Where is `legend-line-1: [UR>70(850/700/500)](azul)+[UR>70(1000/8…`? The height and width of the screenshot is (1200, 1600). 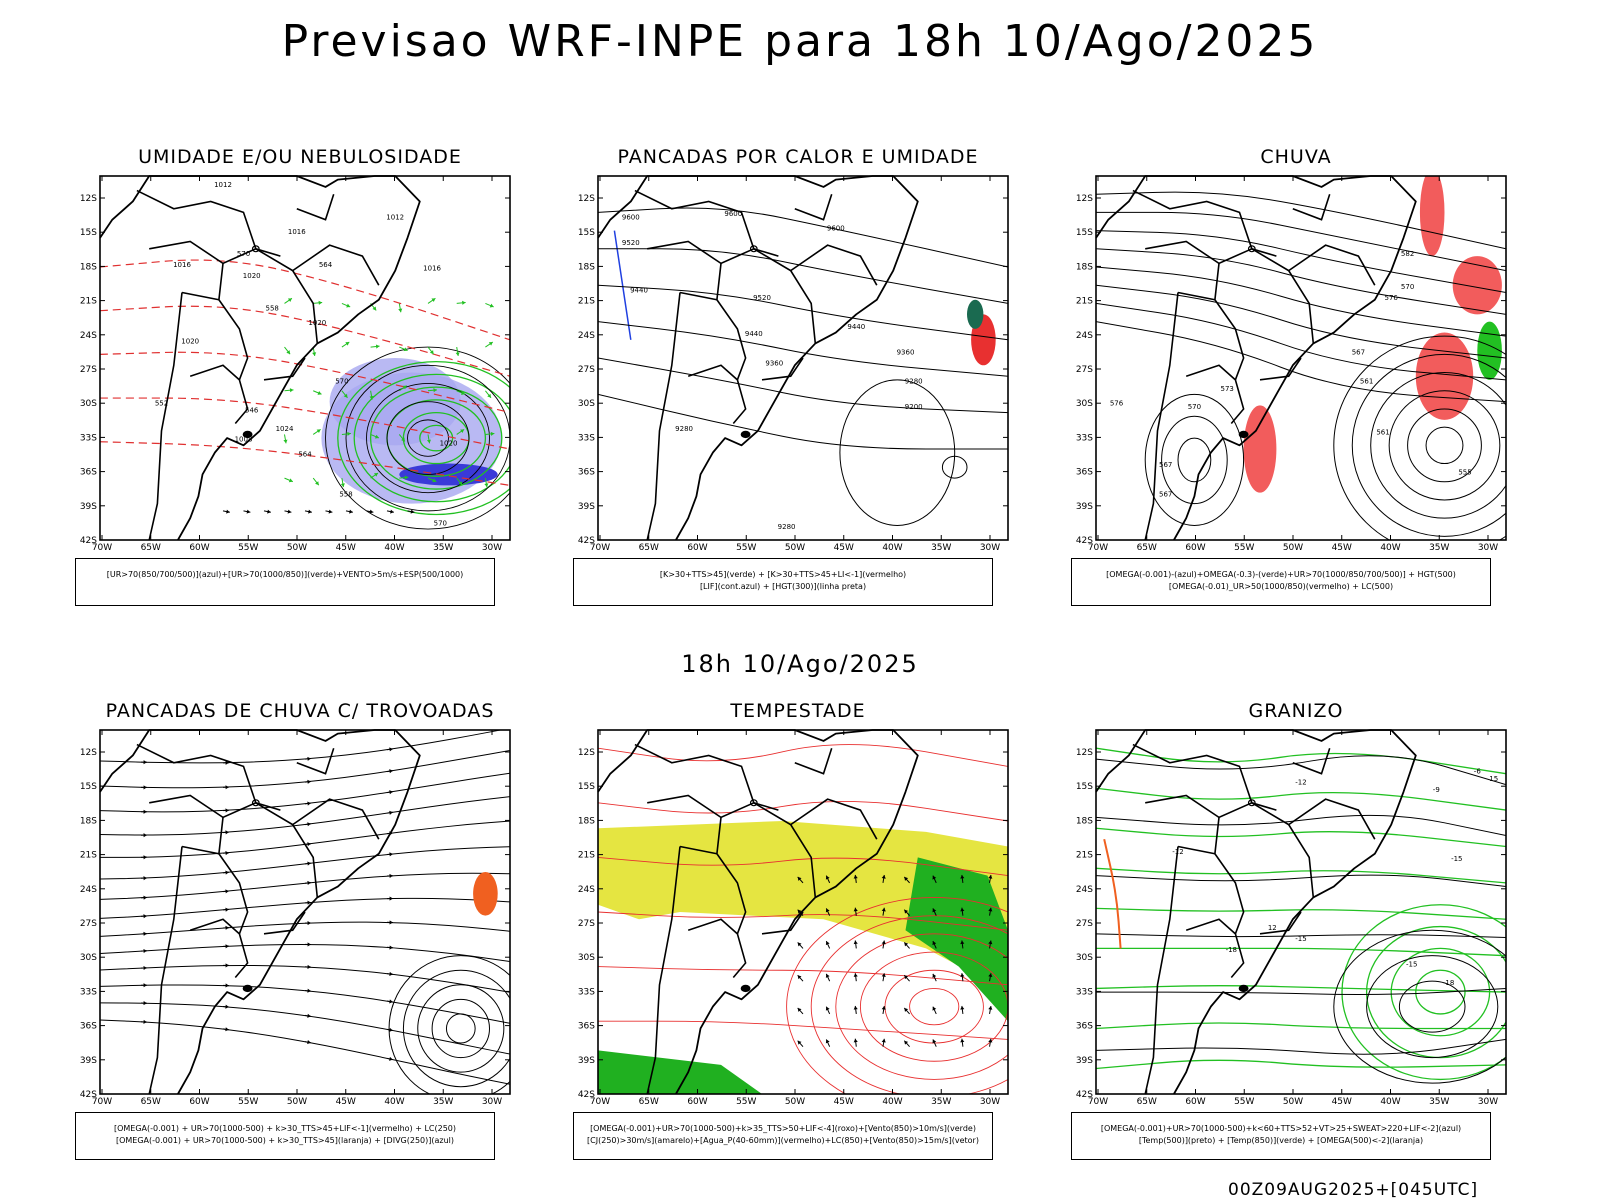 legend-line-1: [UR>70(850/700/500)](azul)+[UR>70(1000/8… is located at coordinates (285, 574).